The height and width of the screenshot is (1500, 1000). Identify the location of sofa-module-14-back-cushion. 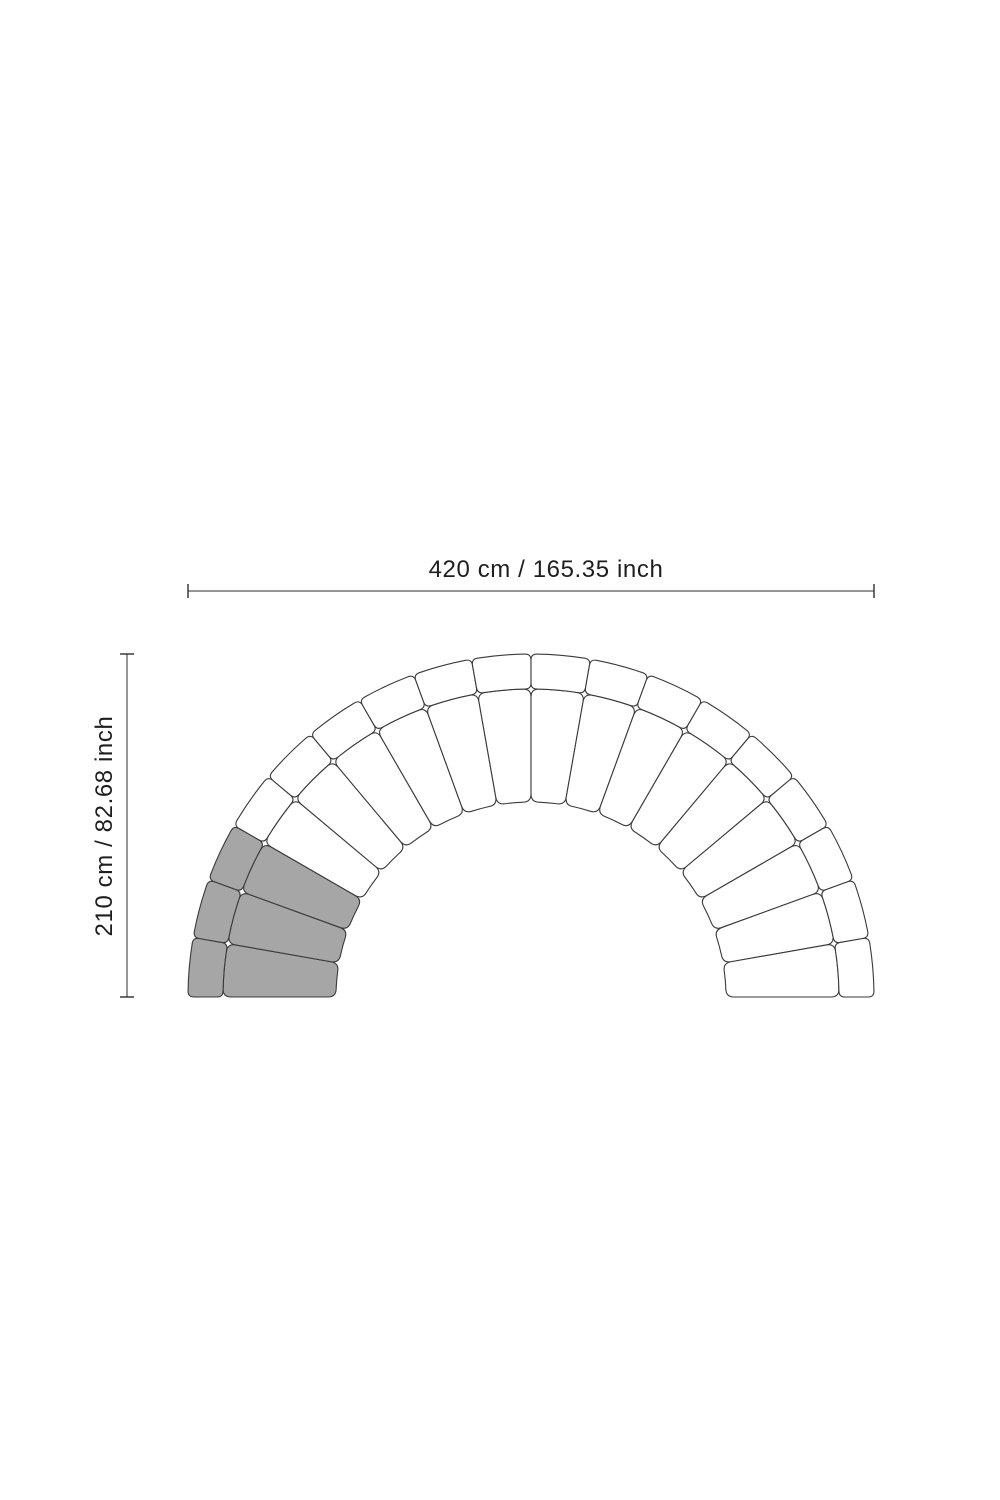
(761, 766).